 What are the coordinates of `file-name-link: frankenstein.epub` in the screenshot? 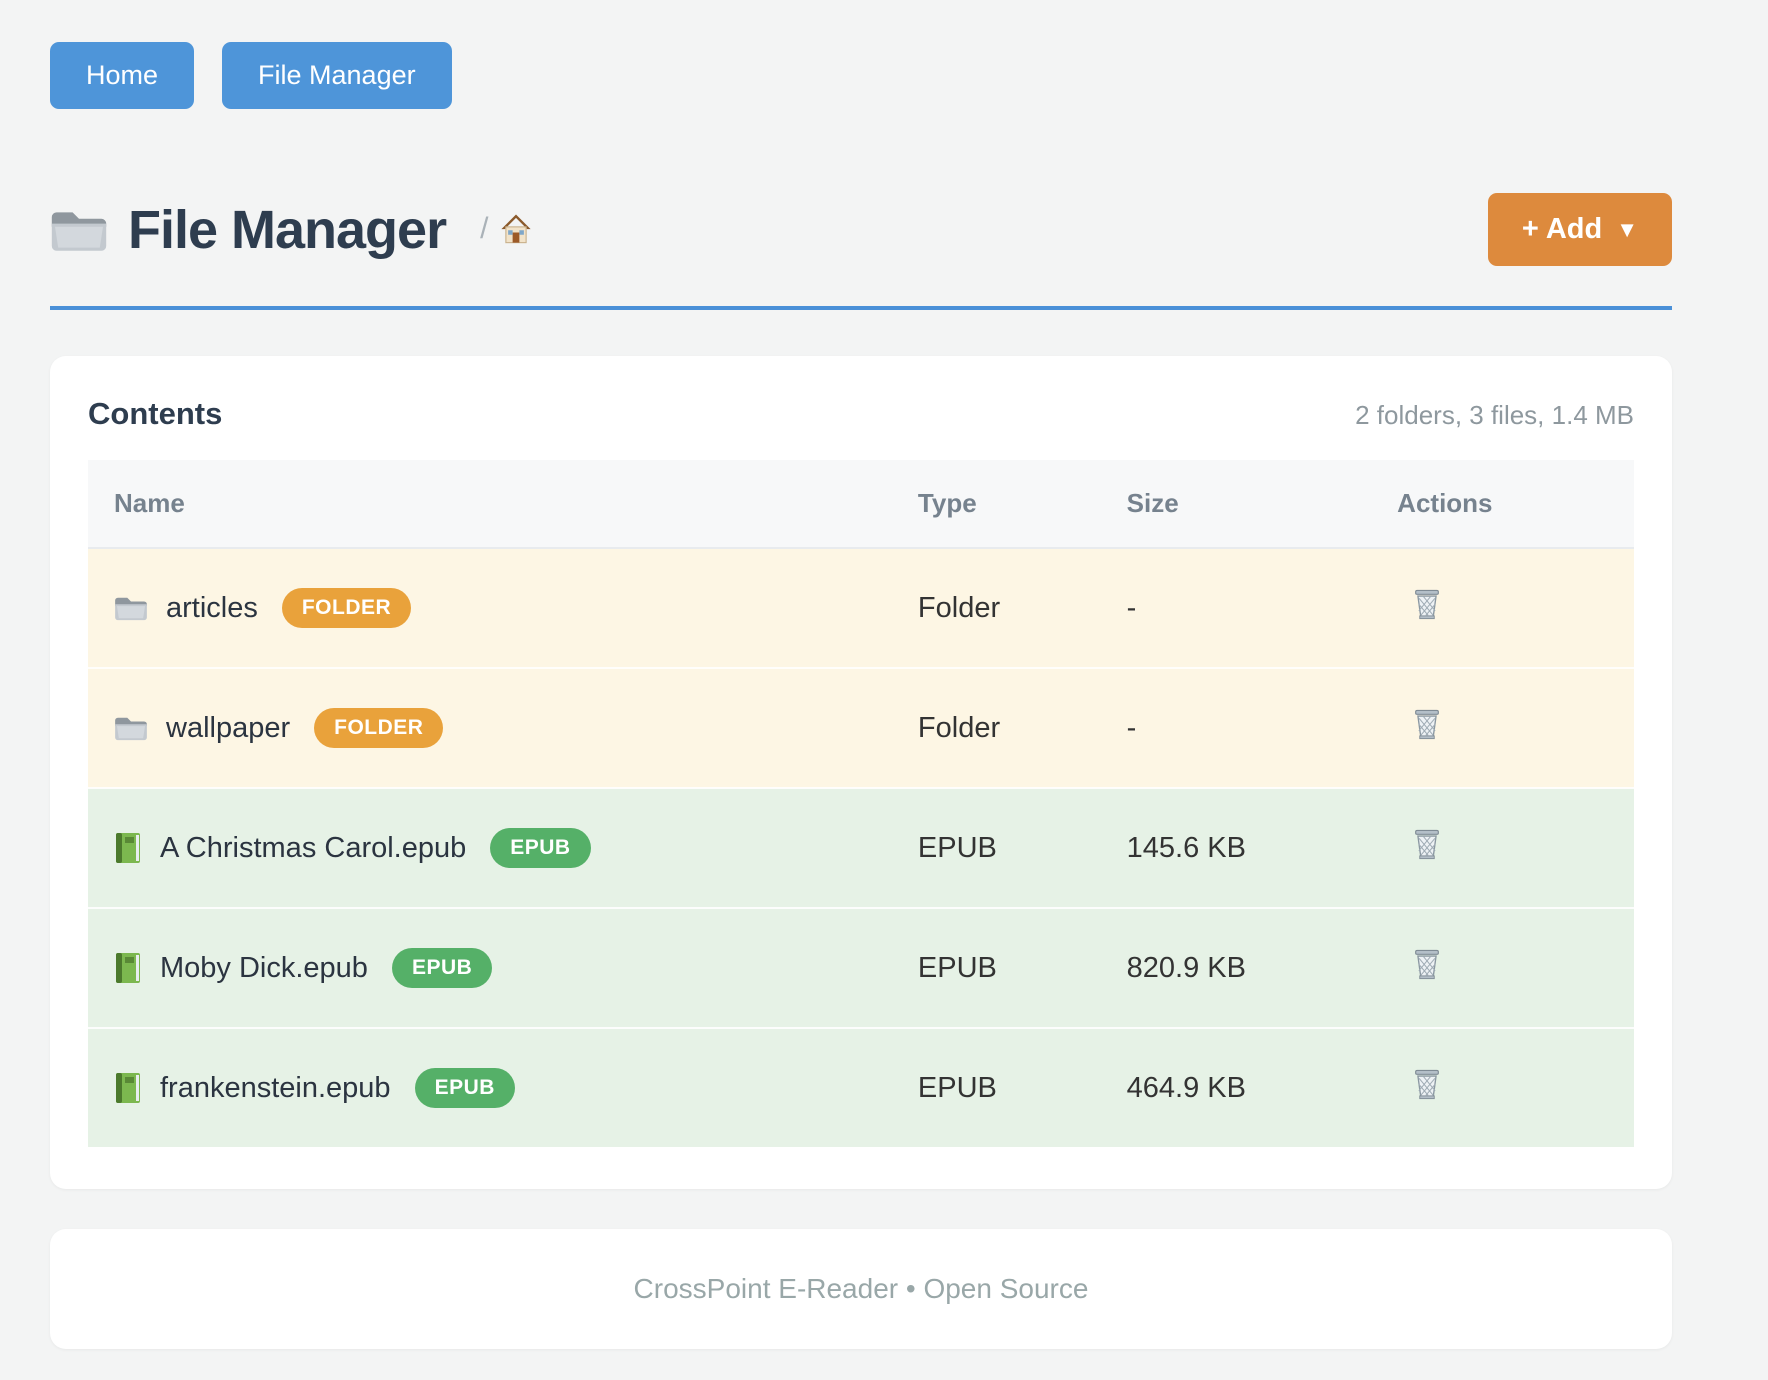 It's located at (275, 1087).